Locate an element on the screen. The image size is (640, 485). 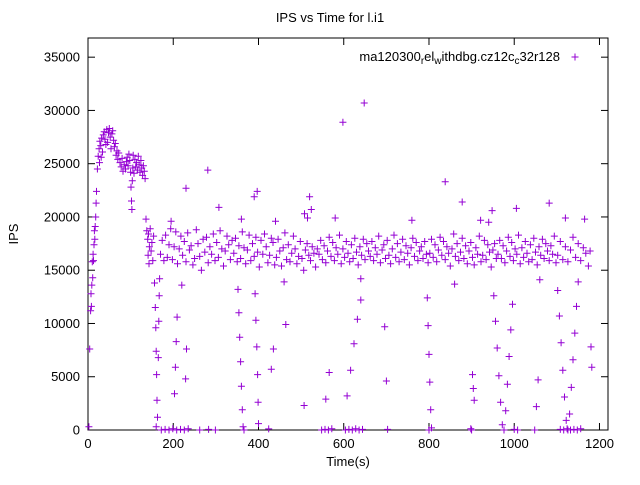
x-tick-label: 0 is located at coordinates (87, 443).